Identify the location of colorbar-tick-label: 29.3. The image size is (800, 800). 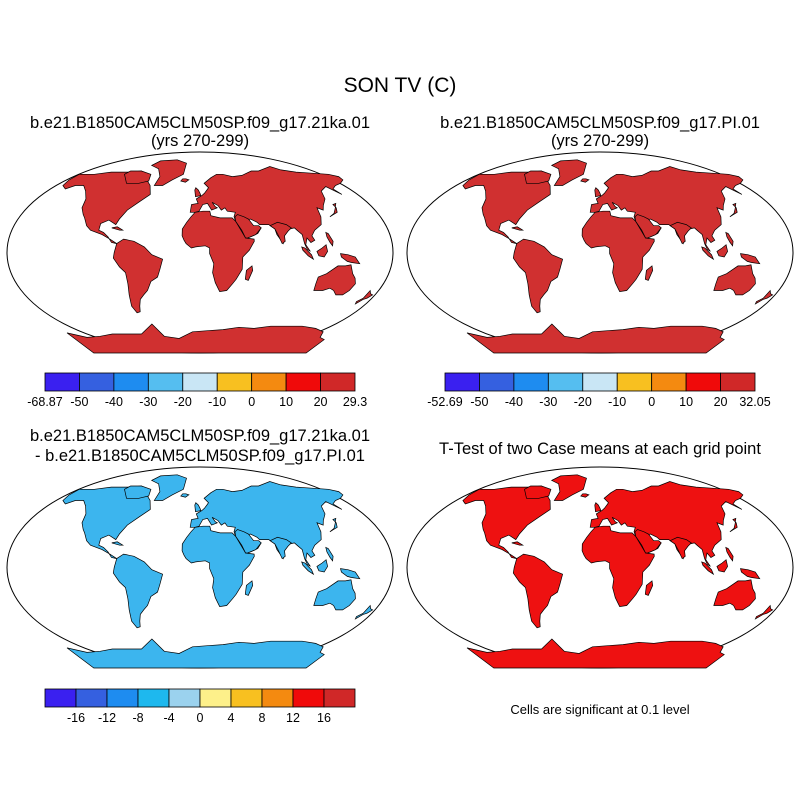
(355, 402).